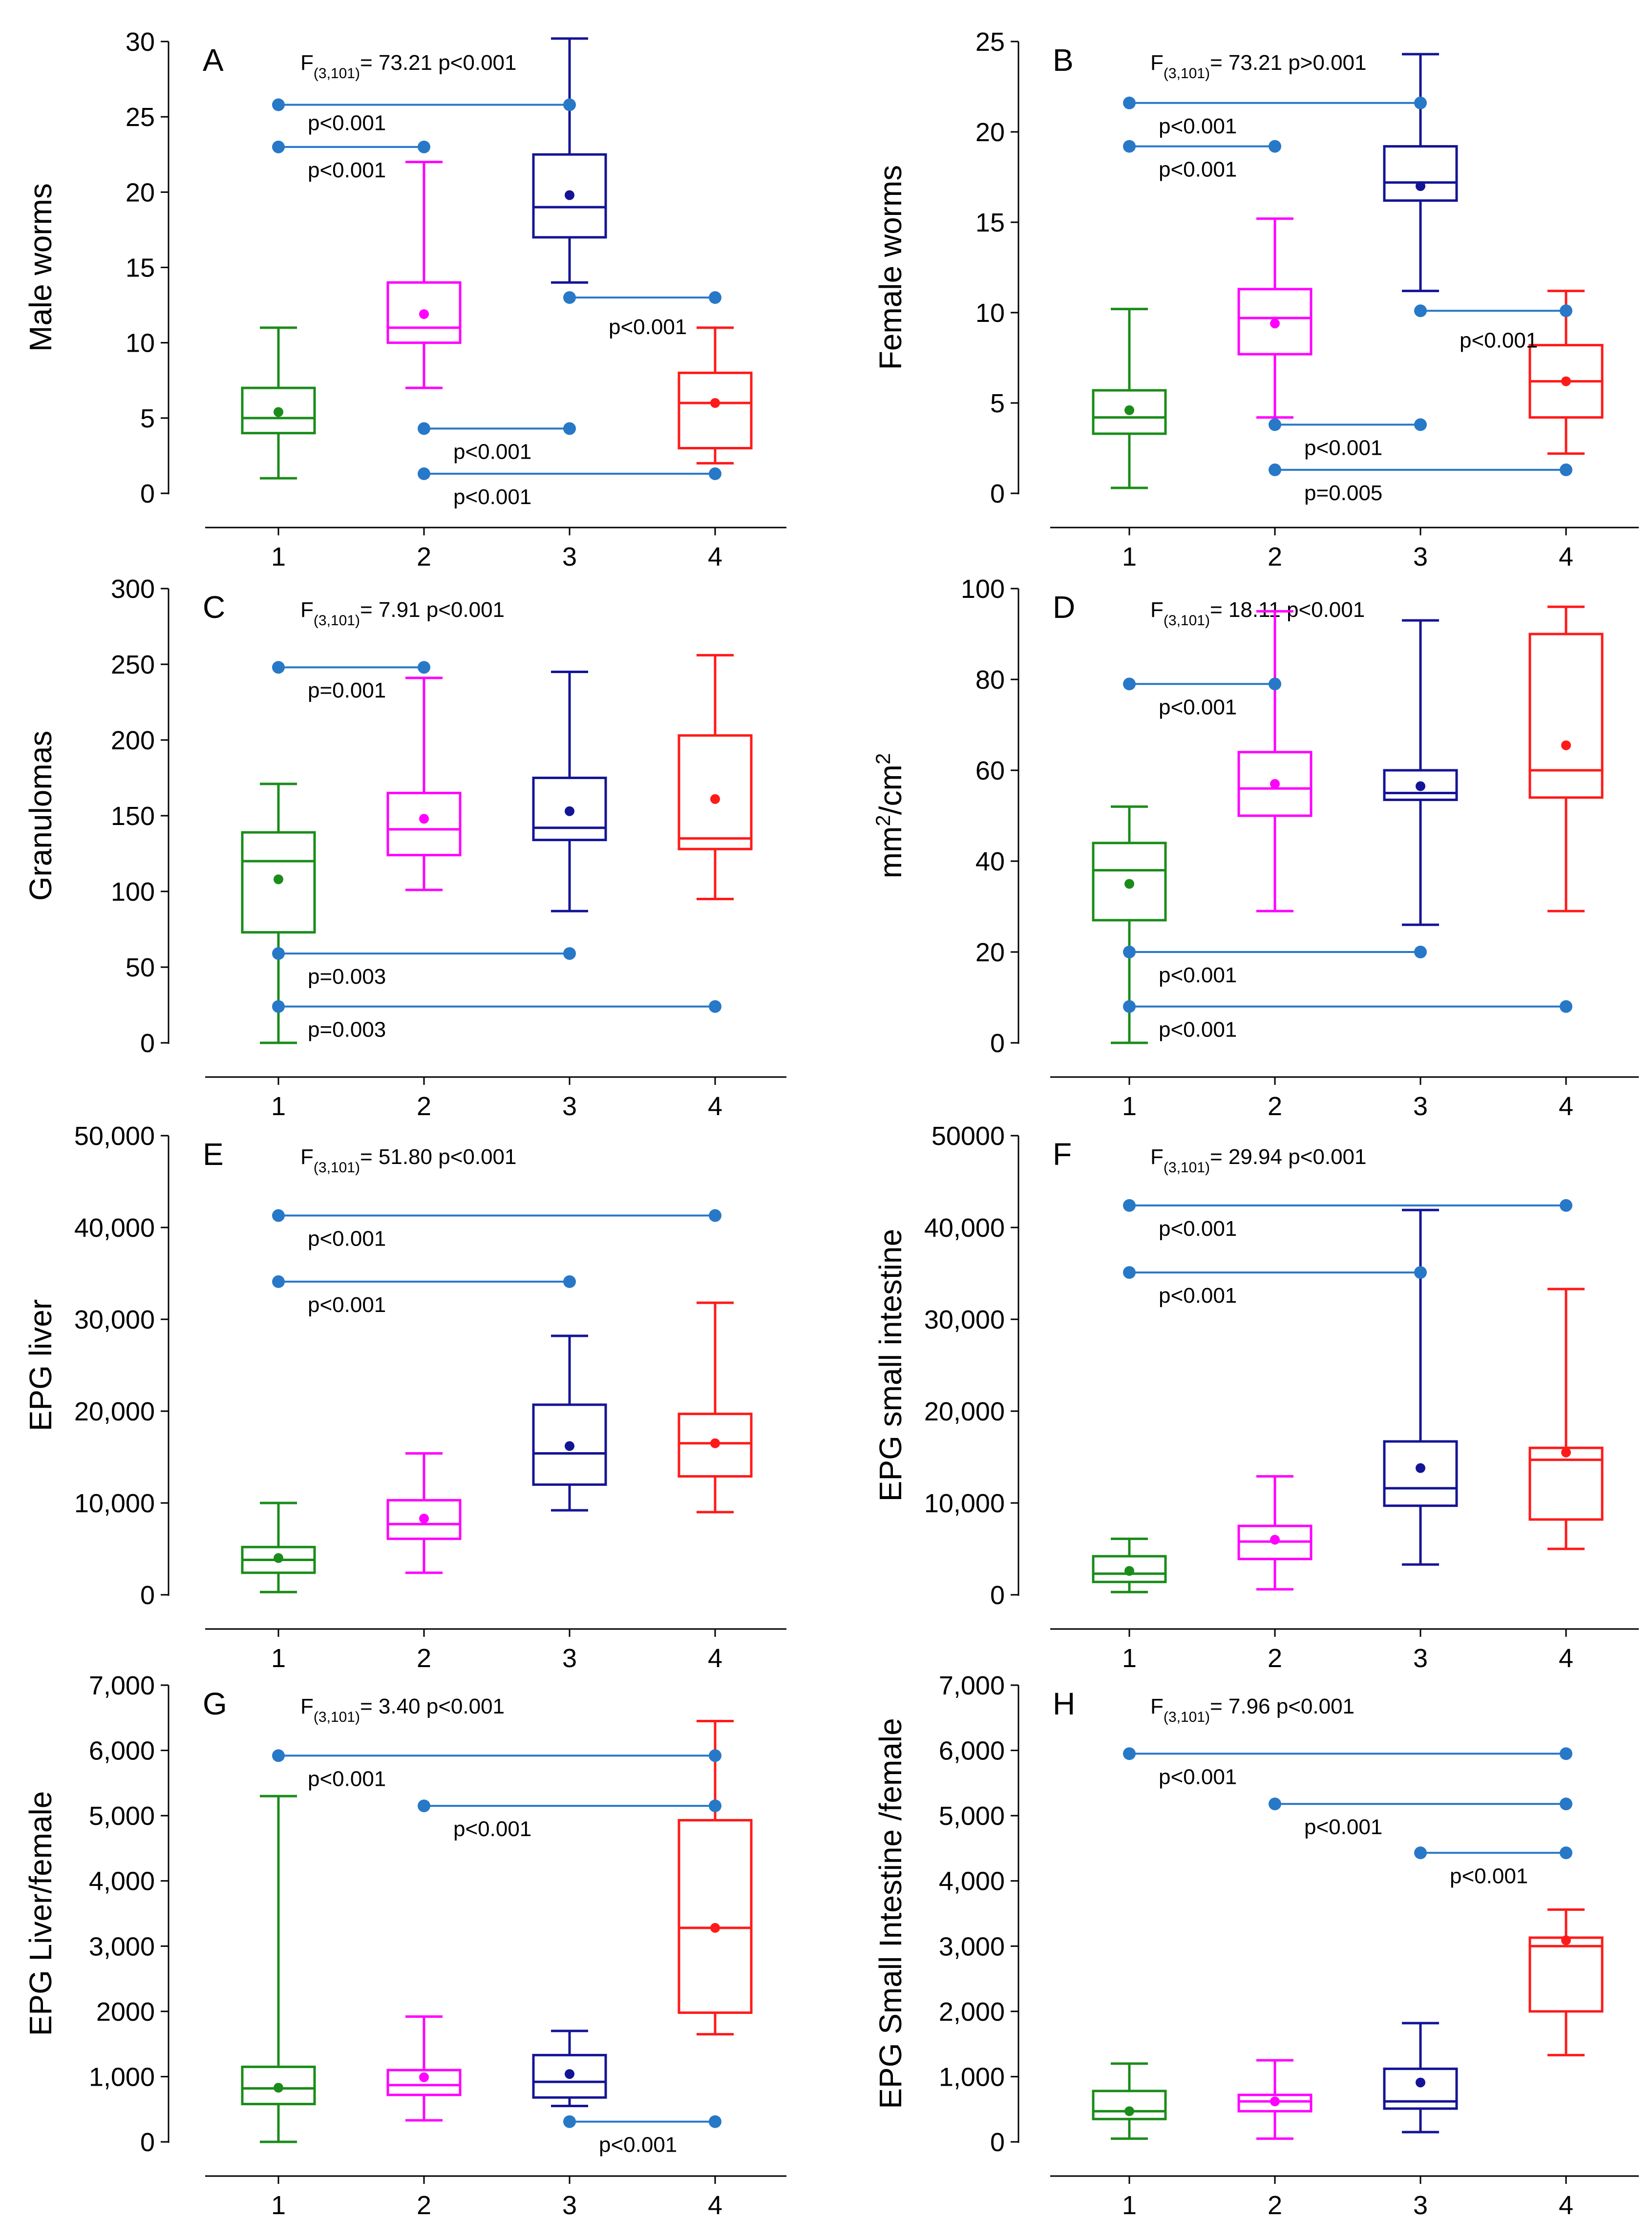 This screenshot has width=1652, height=2221. I want to click on panel-letter: E, so click(213, 1154).